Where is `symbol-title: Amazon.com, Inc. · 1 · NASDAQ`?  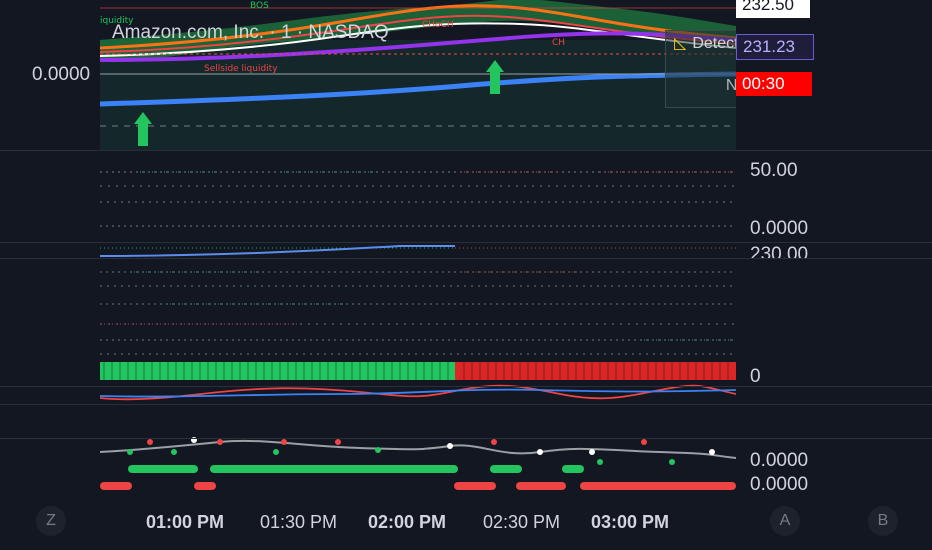
symbol-title: Amazon.com, Inc. · 1 · NASDAQ is located at coordinates (250, 32).